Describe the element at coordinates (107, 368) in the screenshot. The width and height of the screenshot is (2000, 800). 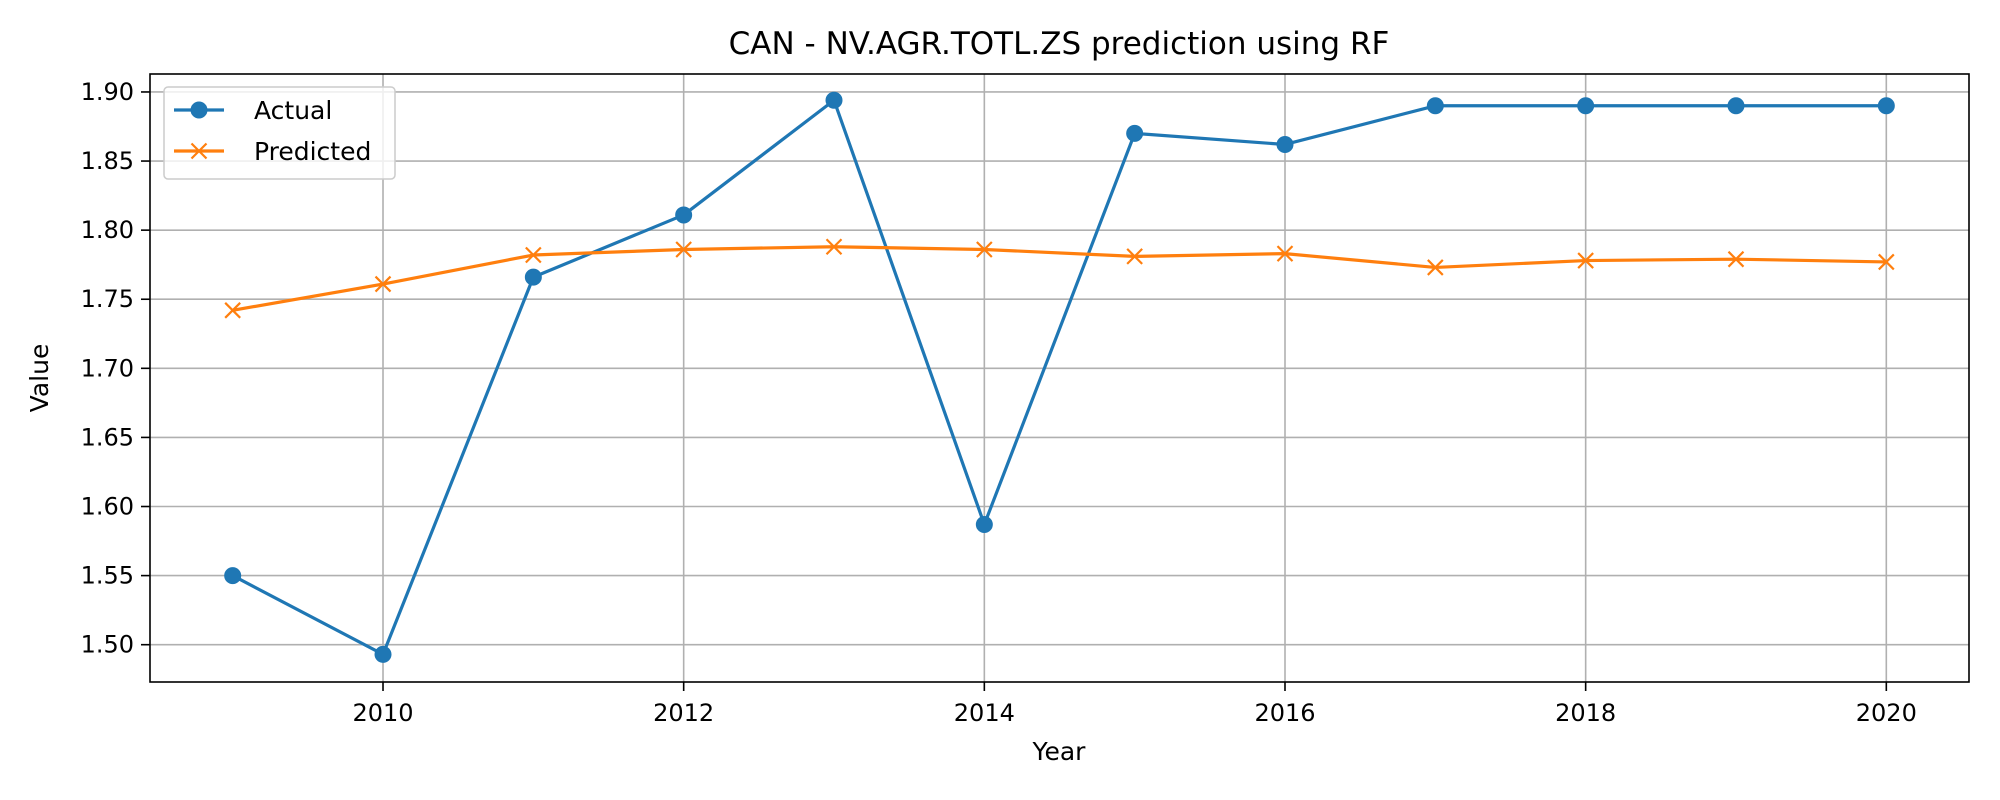
I see `y-tick-label: 1.70` at that location.